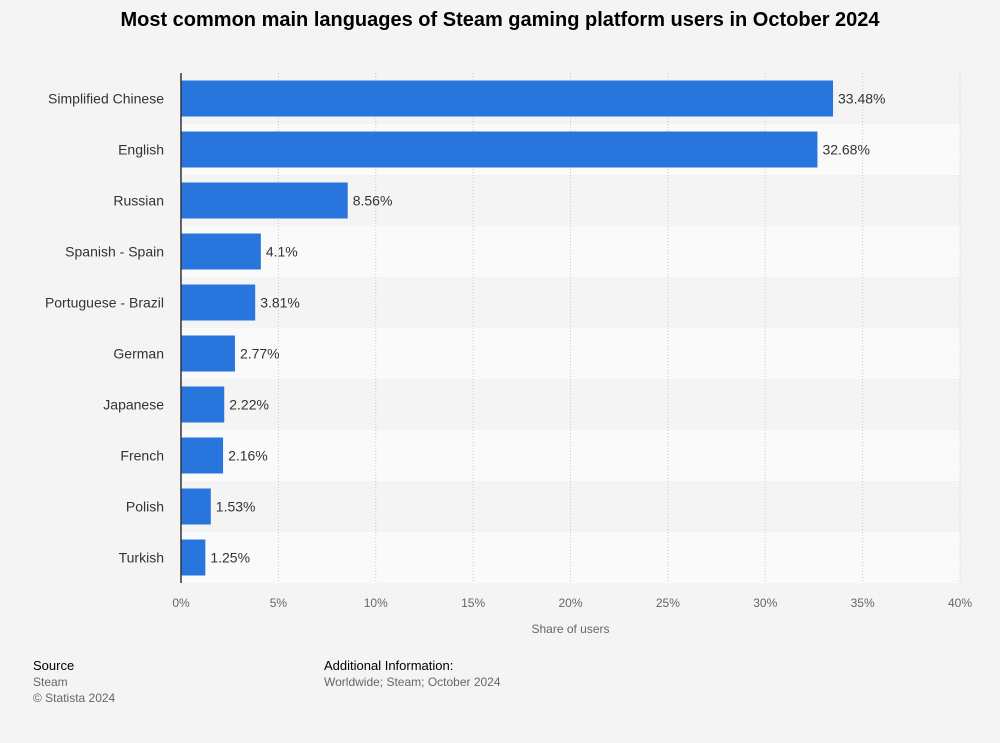 The width and height of the screenshot is (1000, 743). I want to click on x-tick-label: 30%, so click(765, 603).